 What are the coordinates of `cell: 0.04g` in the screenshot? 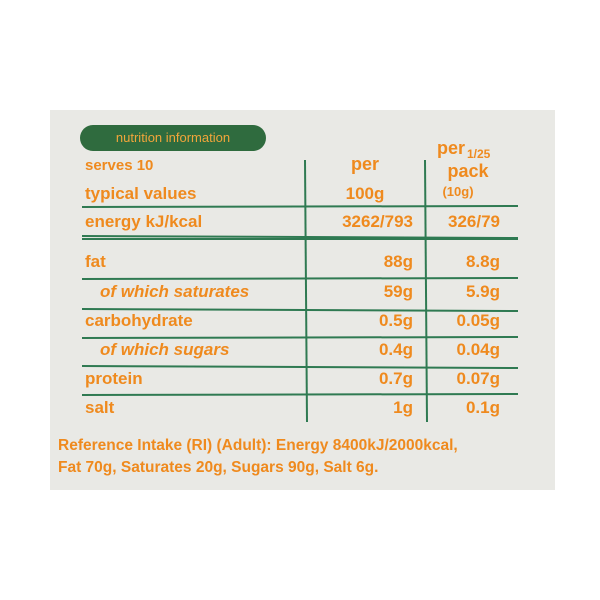 It's located at (478, 349).